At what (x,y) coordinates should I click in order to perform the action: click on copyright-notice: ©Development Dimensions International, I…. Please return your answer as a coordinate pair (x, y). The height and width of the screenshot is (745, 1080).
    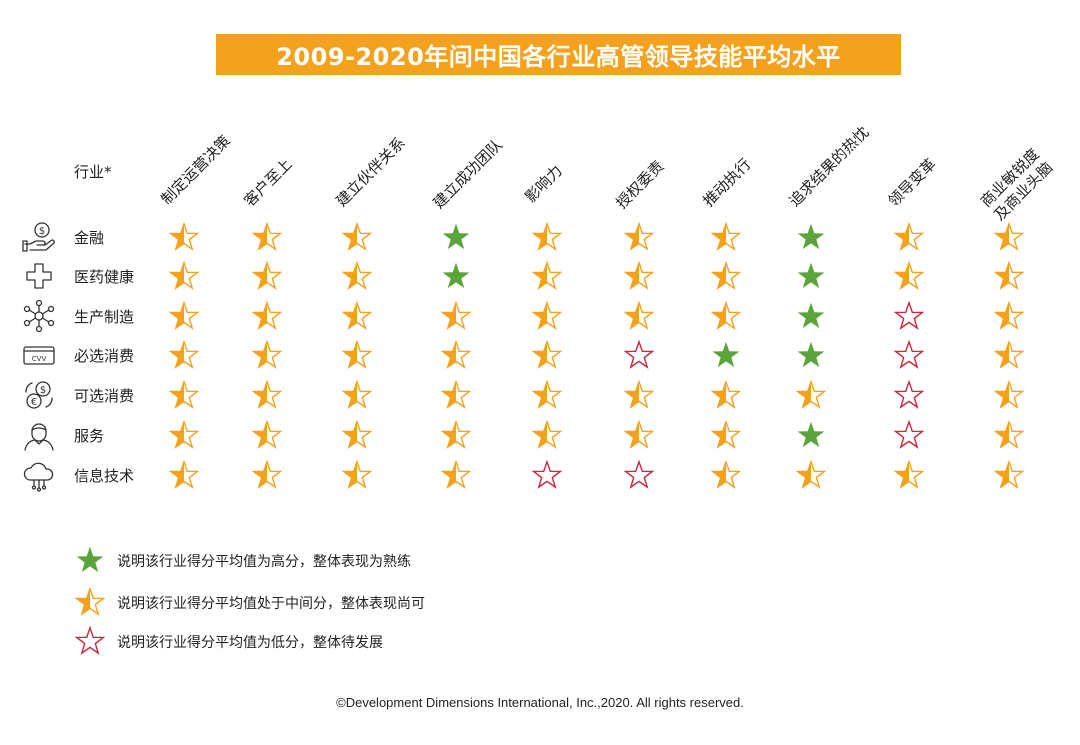
    Looking at the image, I should click on (540, 702).